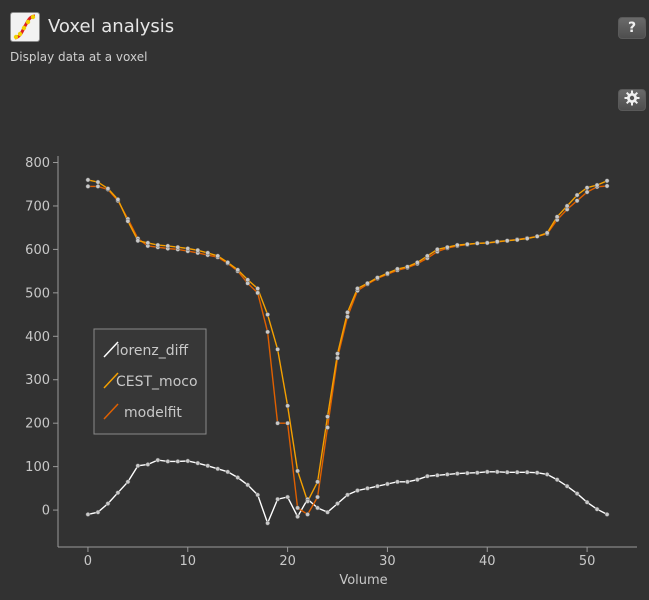 The height and width of the screenshot is (600, 649). What do you see at coordinates (111, 26) in the screenshot?
I see `page-title: Voxel analysis` at bounding box center [111, 26].